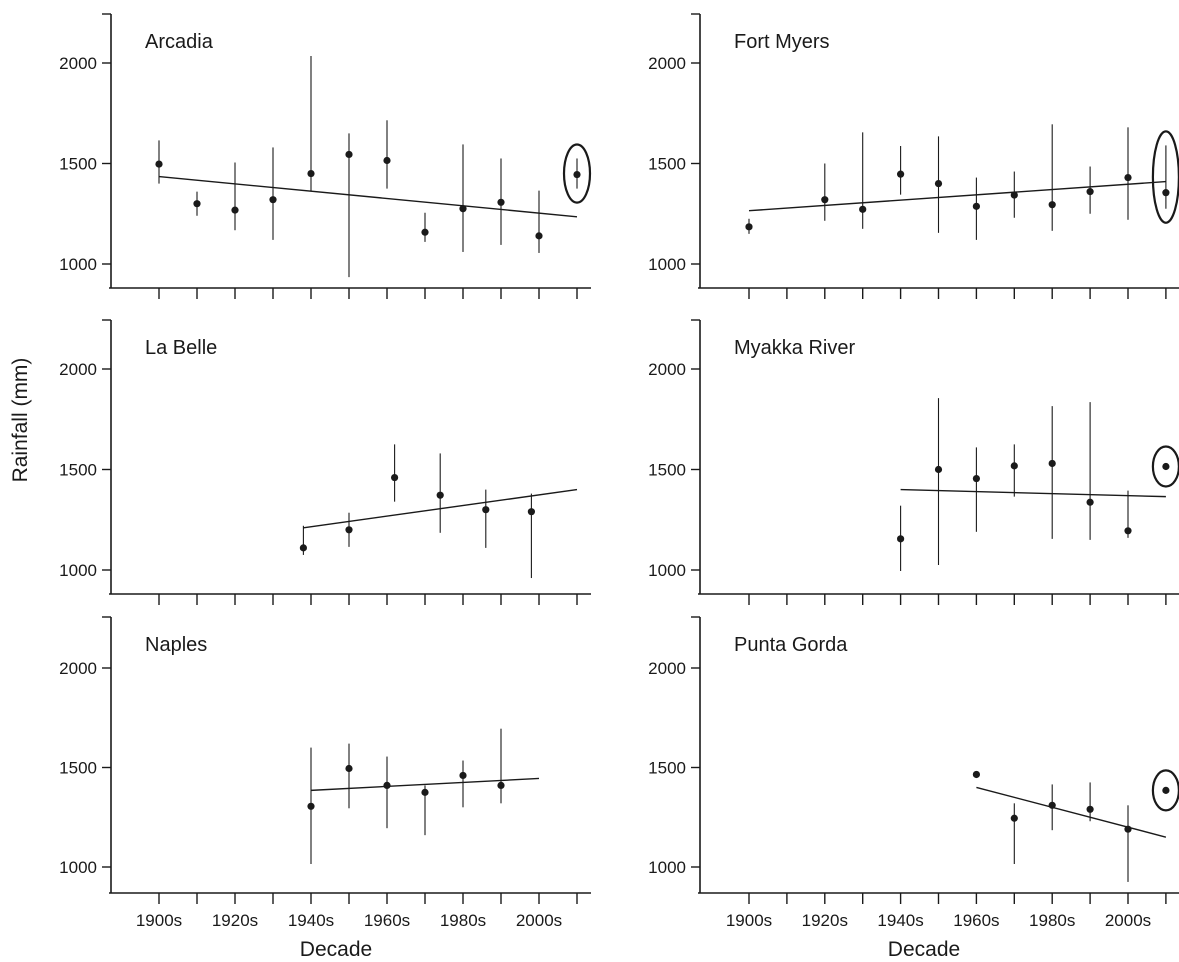 The height and width of the screenshot is (962, 1179). Describe the element at coordinates (913, 156) in the screenshot. I see `panel-fort-myers: 1000 1500 2000 Fort Myers` at that location.